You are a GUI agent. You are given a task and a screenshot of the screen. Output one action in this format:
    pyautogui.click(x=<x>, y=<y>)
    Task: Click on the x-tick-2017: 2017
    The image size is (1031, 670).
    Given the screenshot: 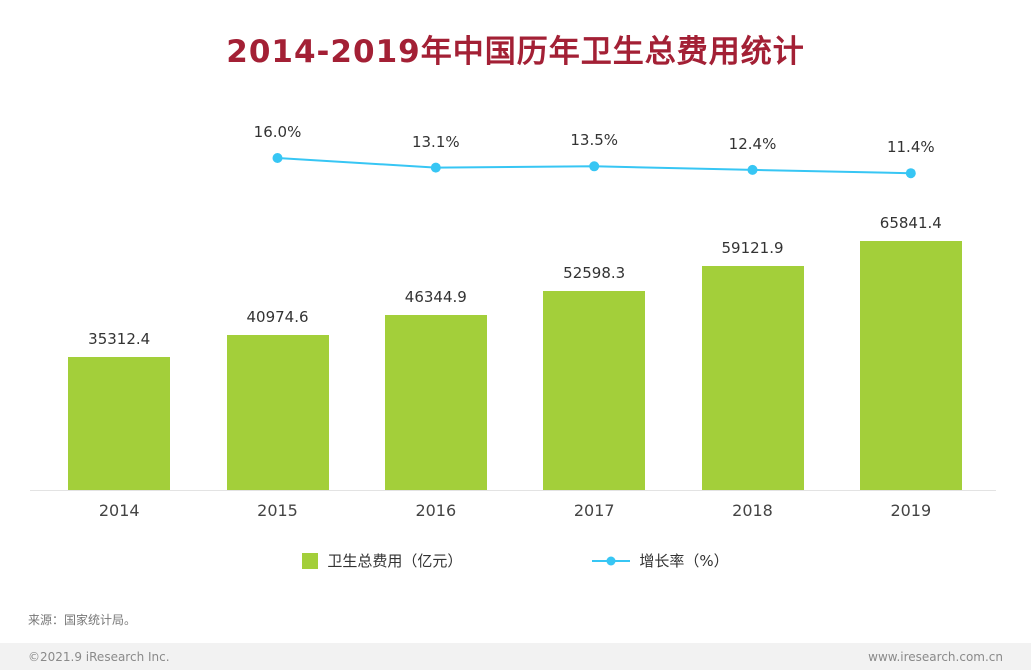 What is the action you would take?
    pyautogui.click(x=594, y=510)
    